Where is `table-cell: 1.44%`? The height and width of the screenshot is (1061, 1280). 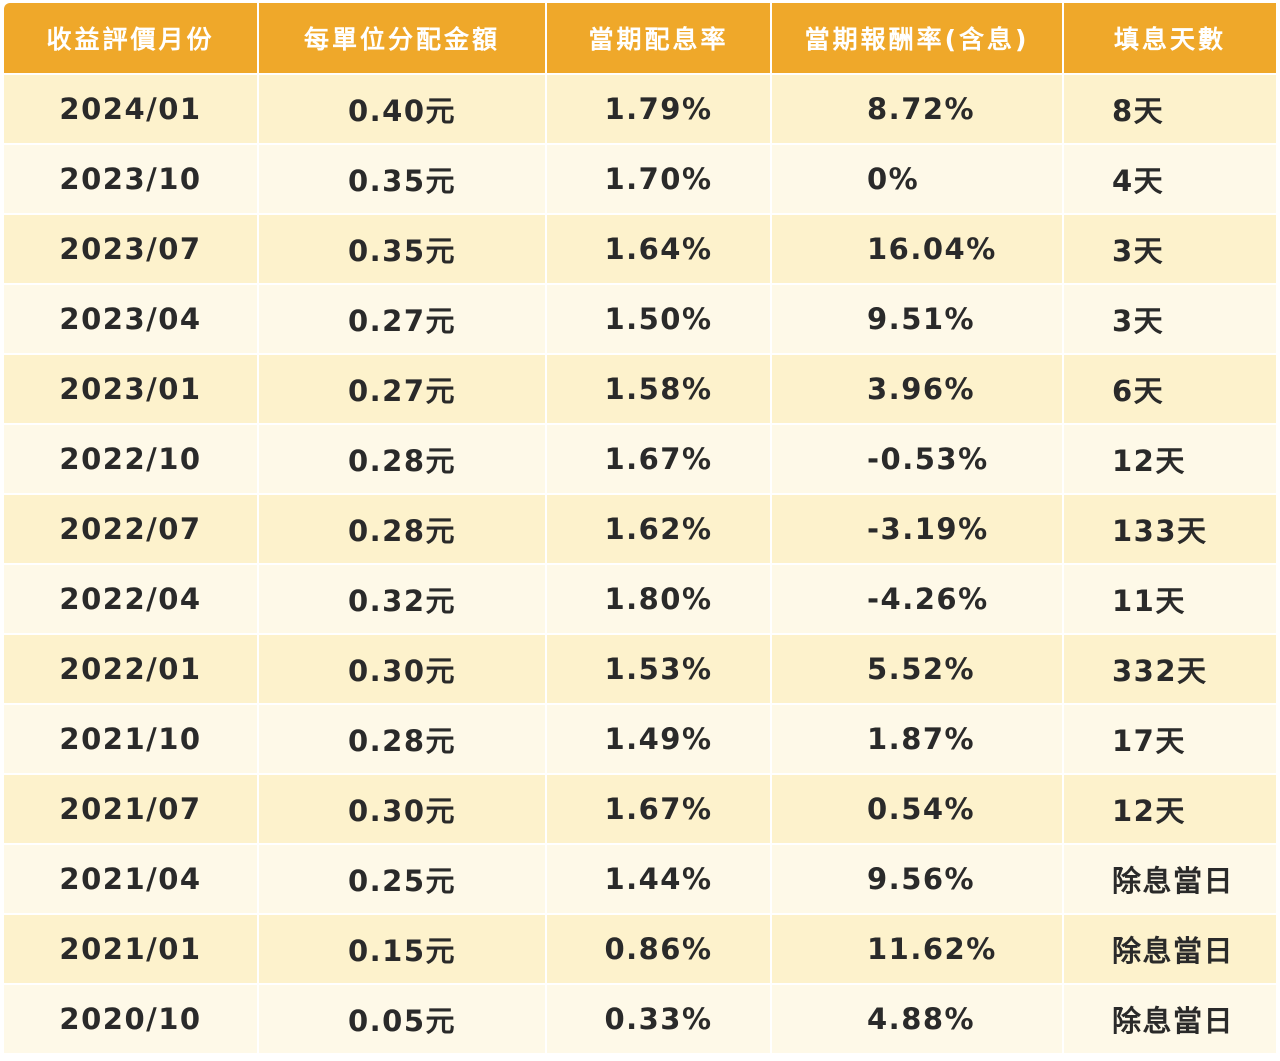
table-cell: 1.44% is located at coordinates (658, 879).